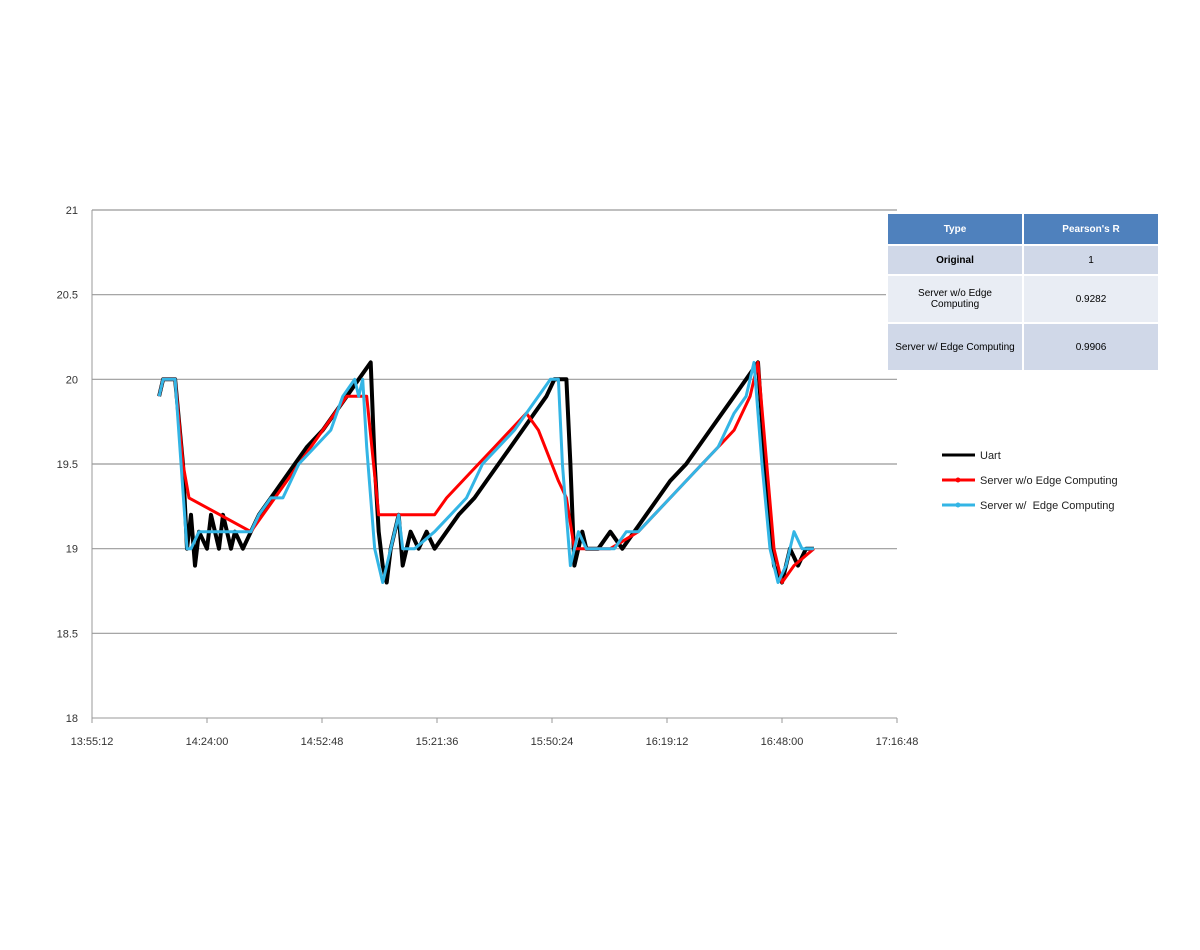 The image size is (1200, 950). What do you see at coordinates (437, 742) in the screenshot?
I see `x-tick-label: 15:21:36` at bounding box center [437, 742].